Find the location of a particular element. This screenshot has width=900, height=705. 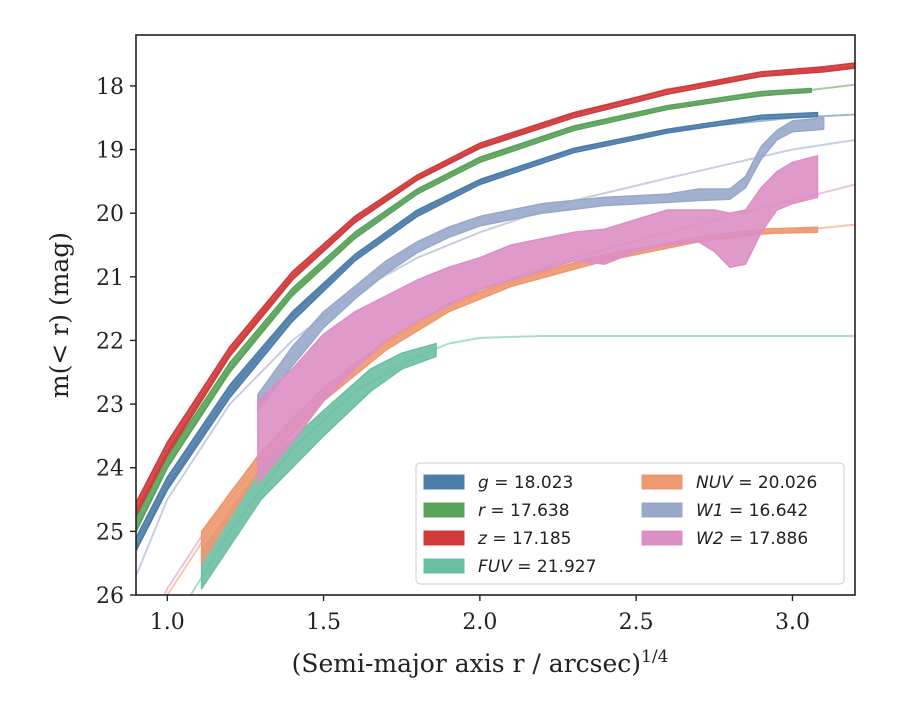

legend-label: FUV = 21.927 is located at coordinates (537, 567).